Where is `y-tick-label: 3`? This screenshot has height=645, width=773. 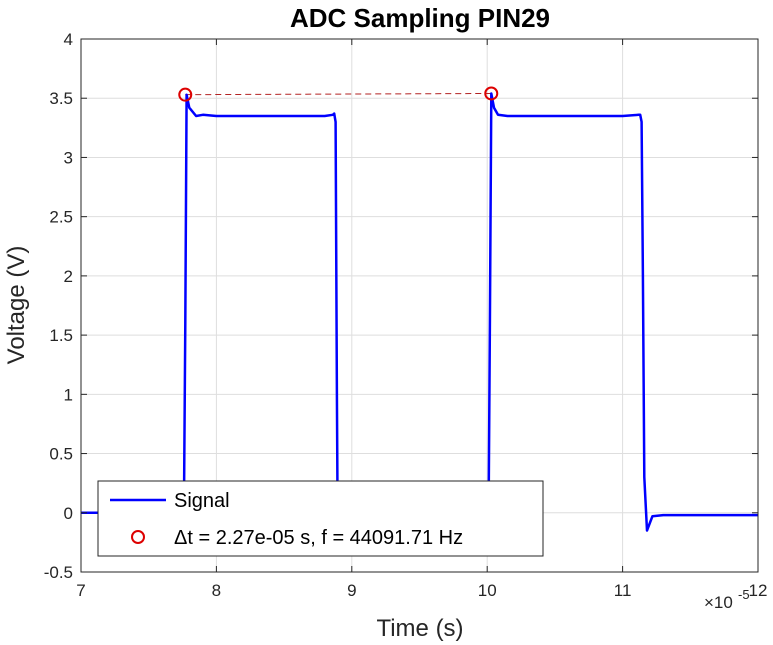
y-tick-label: 3 is located at coordinates (68, 157).